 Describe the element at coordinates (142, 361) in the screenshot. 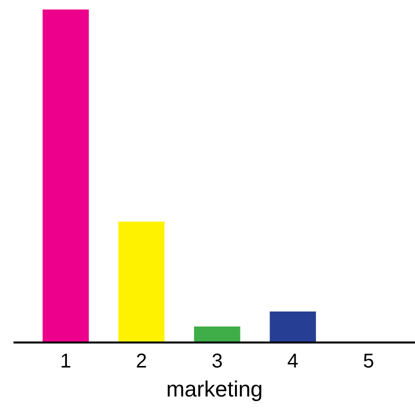

I see `x-tick-label: 2` at that location.